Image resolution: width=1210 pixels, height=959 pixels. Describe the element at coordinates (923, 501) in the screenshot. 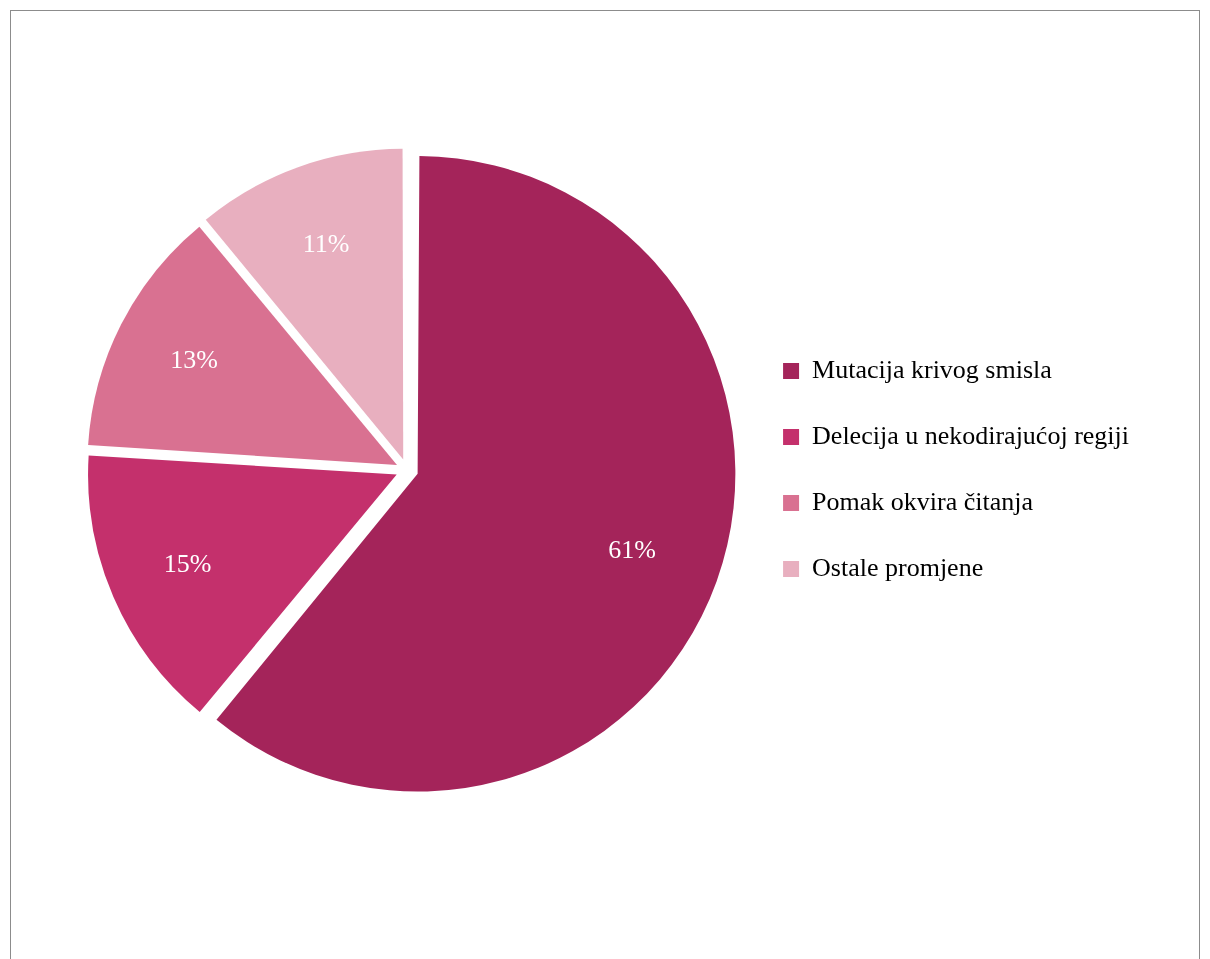

I see `legend-label: Pomak okvira čitanja` at that location.